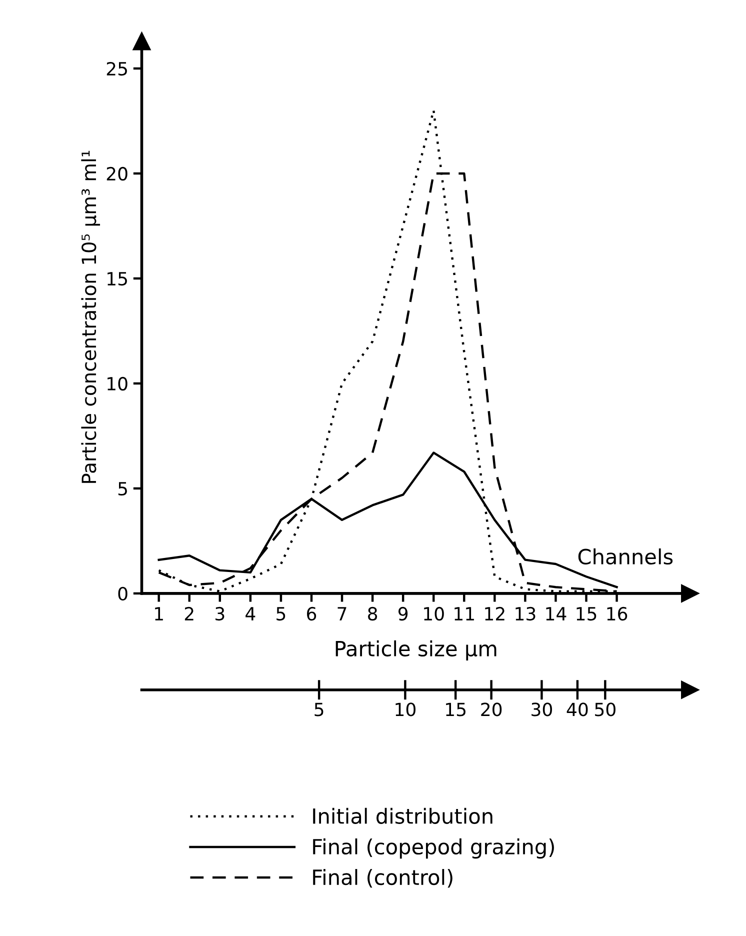 The height and width of the screenshot is (936, 746). Describe the element at coordinates (617, 613) in the screenshot. I see `x-tick-label: 16` at that location.